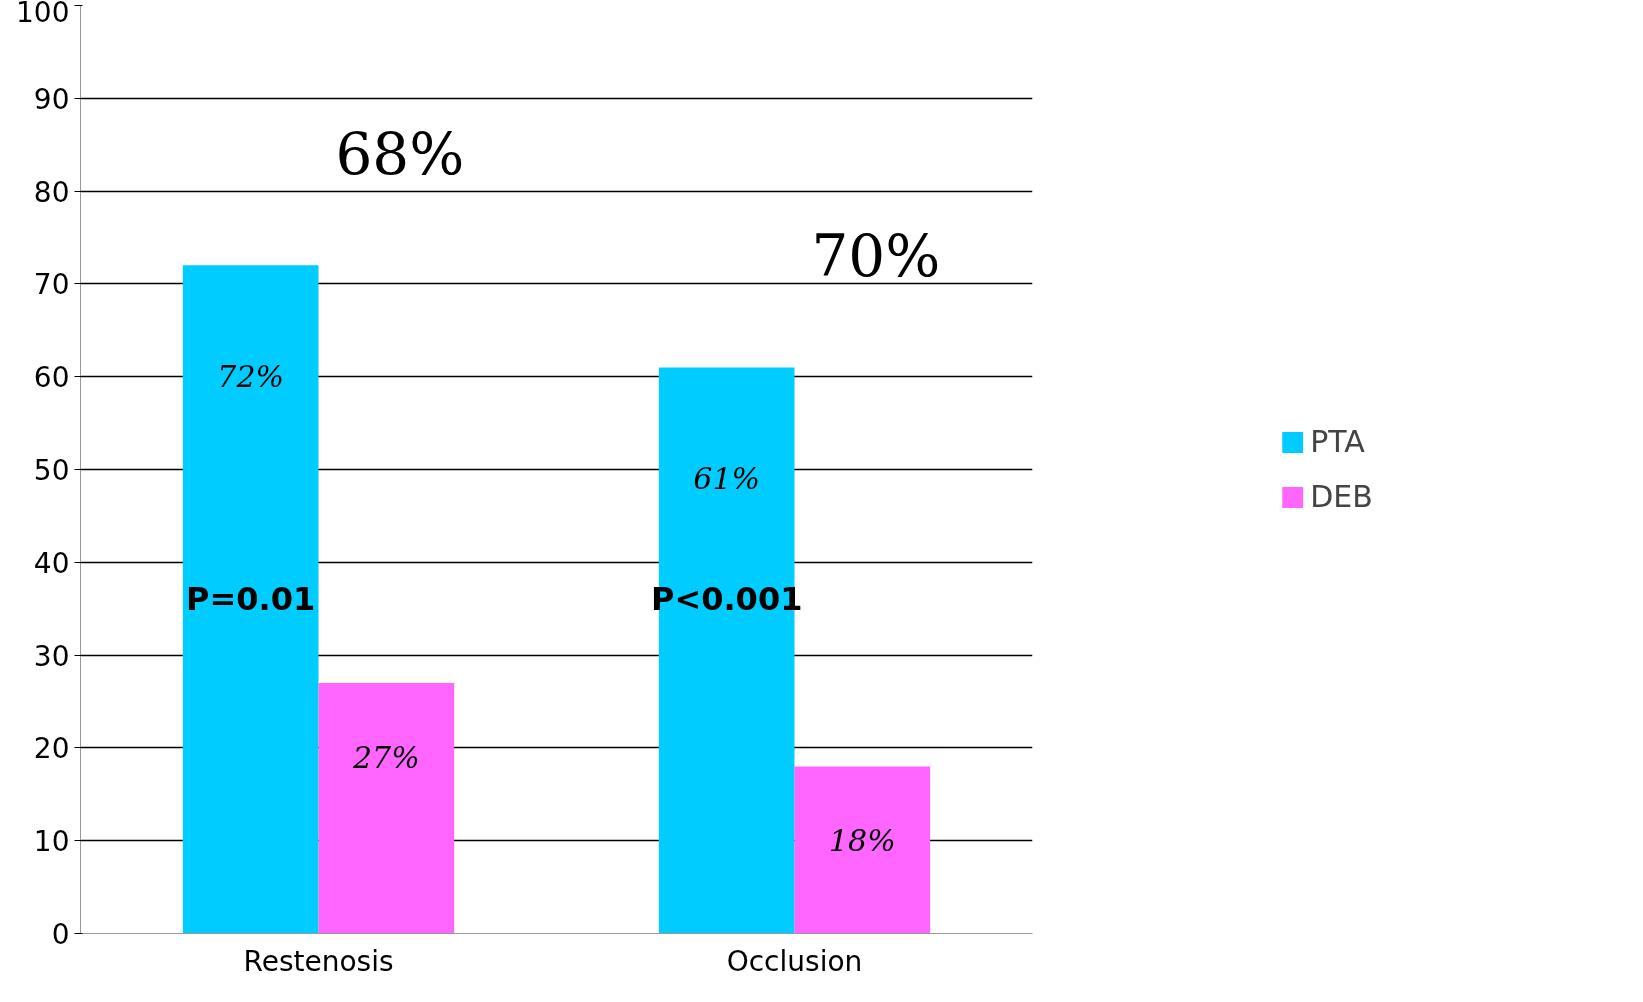 This screenshot has width=1643, height=1002. I want to click on data-label: 27%, so click(385, 757).